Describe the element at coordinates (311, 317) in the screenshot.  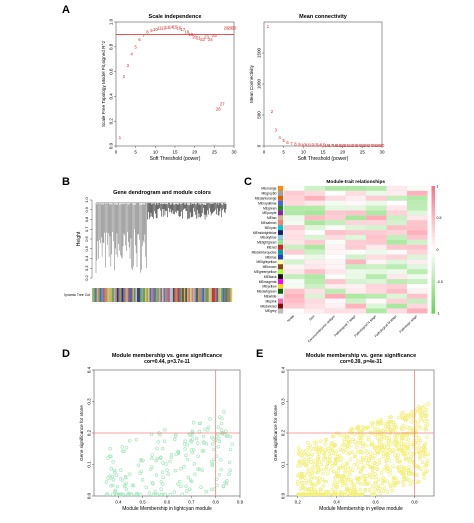
I see `trait-column-label: Size` at that location.